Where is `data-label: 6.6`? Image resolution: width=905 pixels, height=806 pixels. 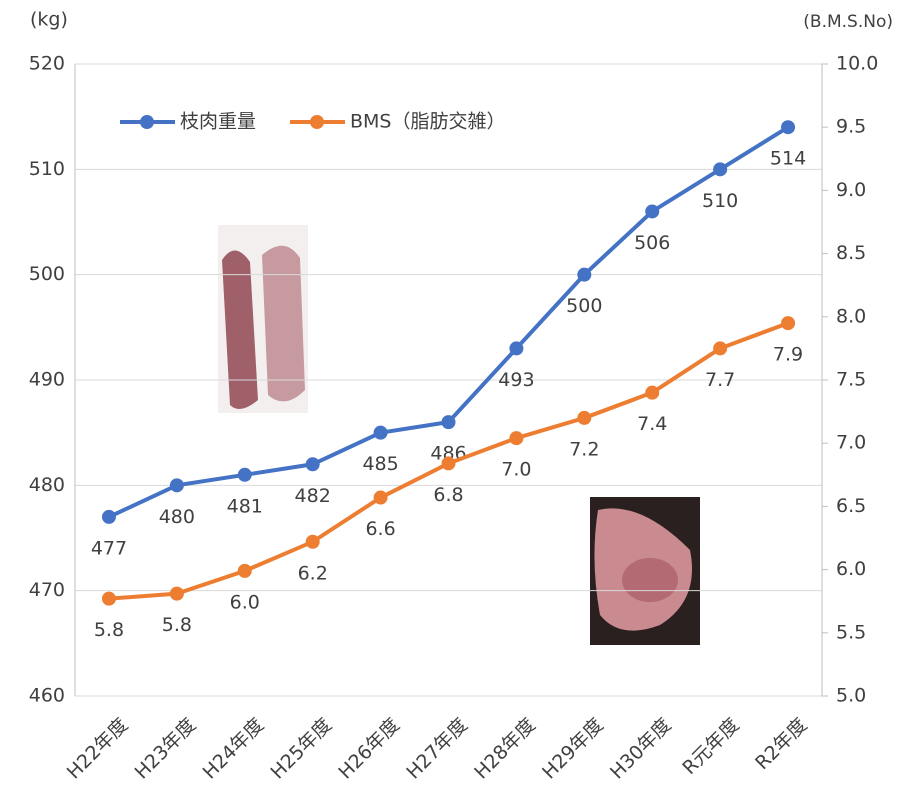 data-label: 6.6 is located at coordinates (380, 529).